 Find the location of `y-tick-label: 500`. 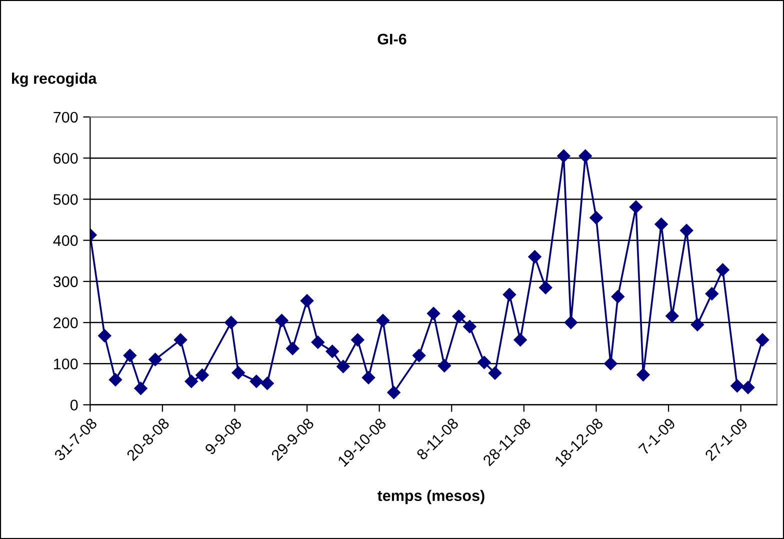

y-tick-label: 500 is located at coordinates (65, 199).